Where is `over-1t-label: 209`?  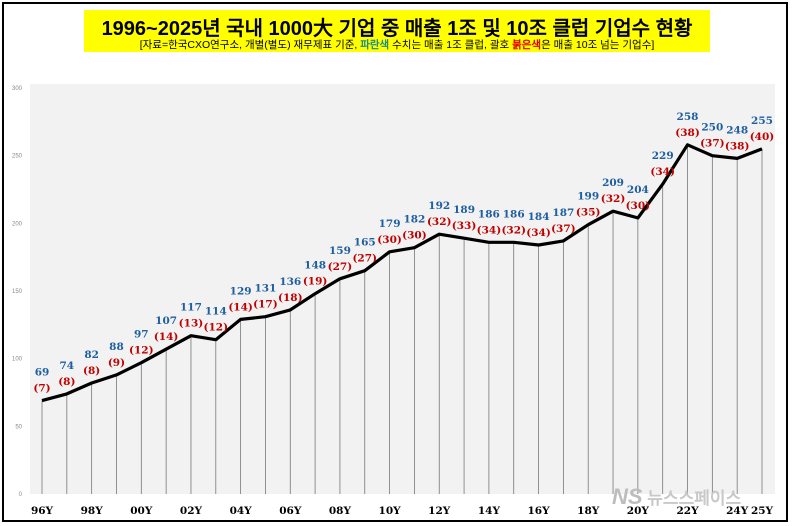
over-1t-label: 209 is located at coordinates (613, 183).